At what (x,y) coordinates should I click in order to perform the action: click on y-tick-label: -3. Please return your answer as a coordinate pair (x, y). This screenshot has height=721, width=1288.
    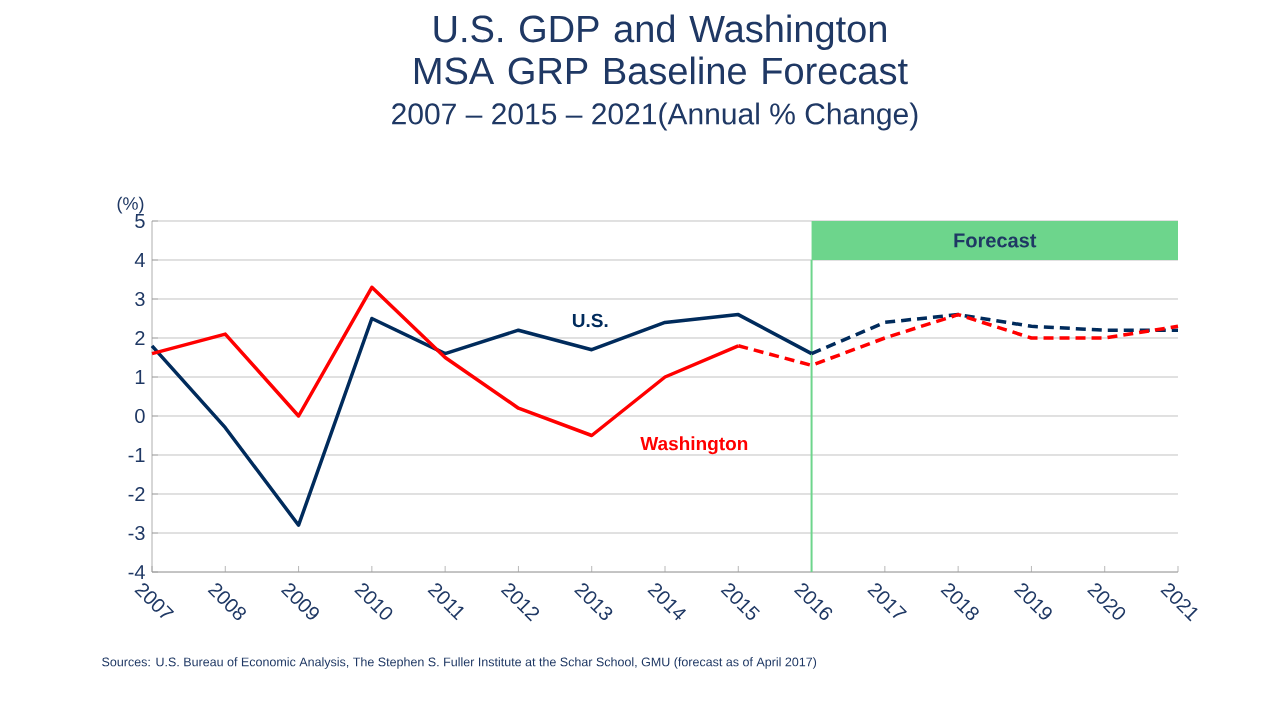
    Looking at the image, I should click on (136, 533).